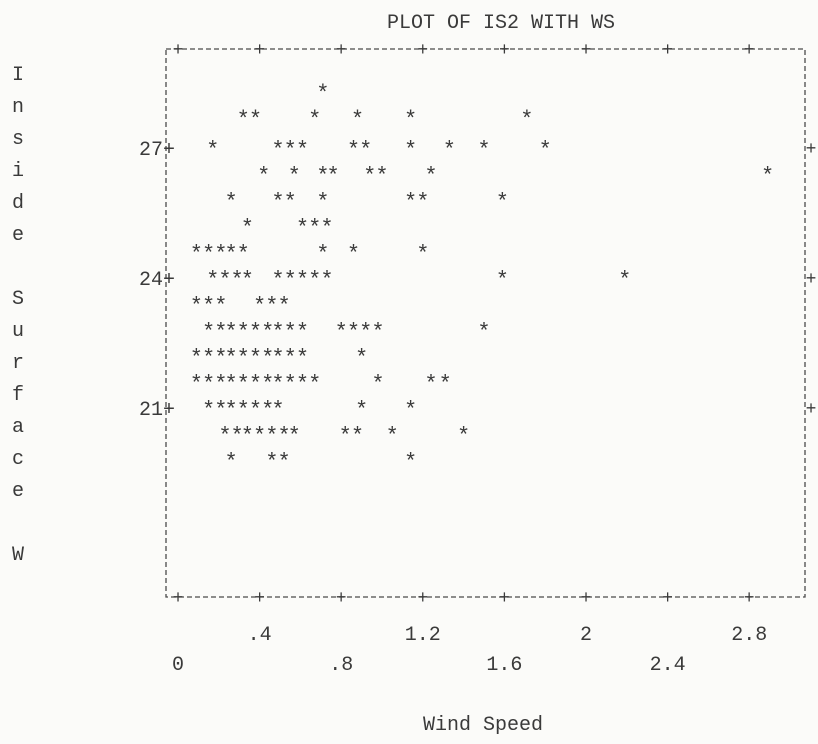  What do you see at coordinates (18, 107) in the screenshot?
I see `y-axis-label-letter: n` at bounding box center [18, 107].